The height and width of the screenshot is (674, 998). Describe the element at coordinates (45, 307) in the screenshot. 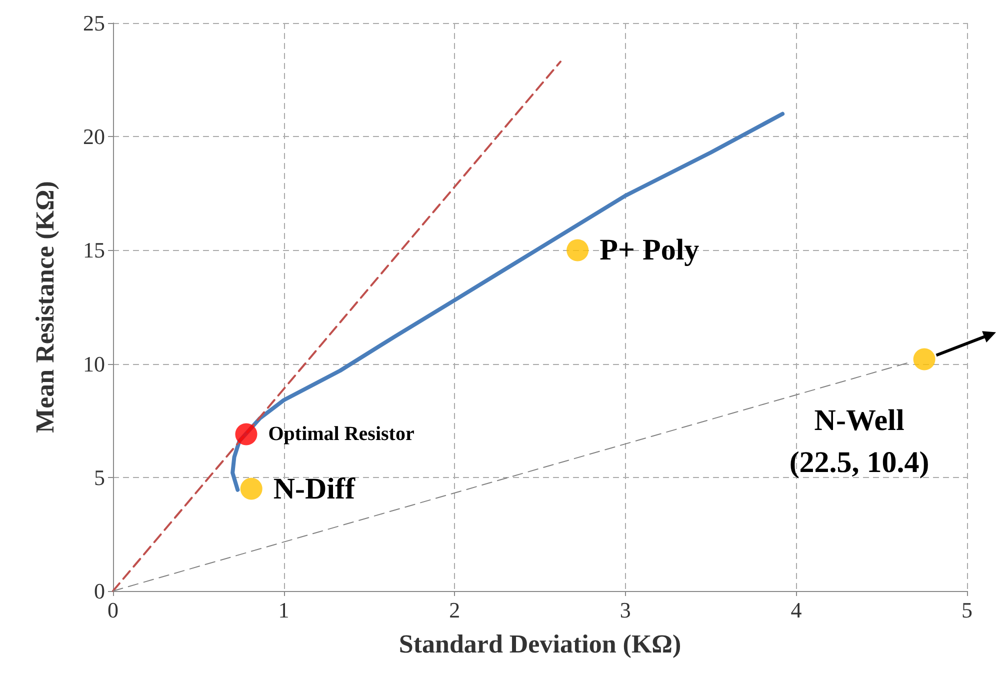

I see `y-axis-title: Mean Resistance (KΩ)` at that location.